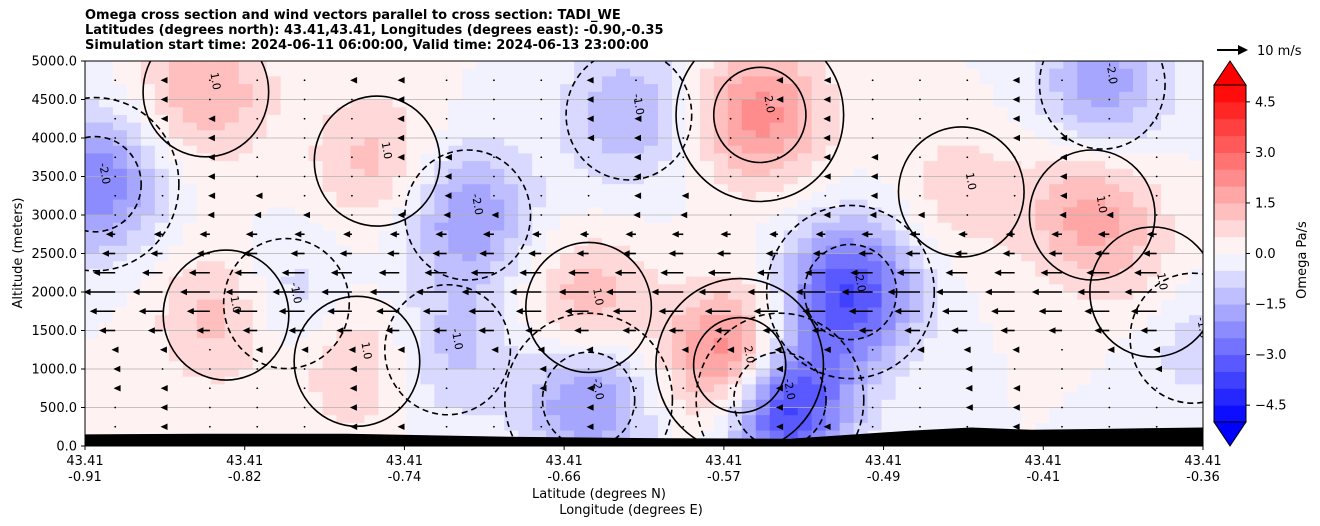 The width and height of the screenshot is (1320, 526). Describe the element at coordinates (1230, 195) in the screenshot. I see `colorbar-segment` at that location.